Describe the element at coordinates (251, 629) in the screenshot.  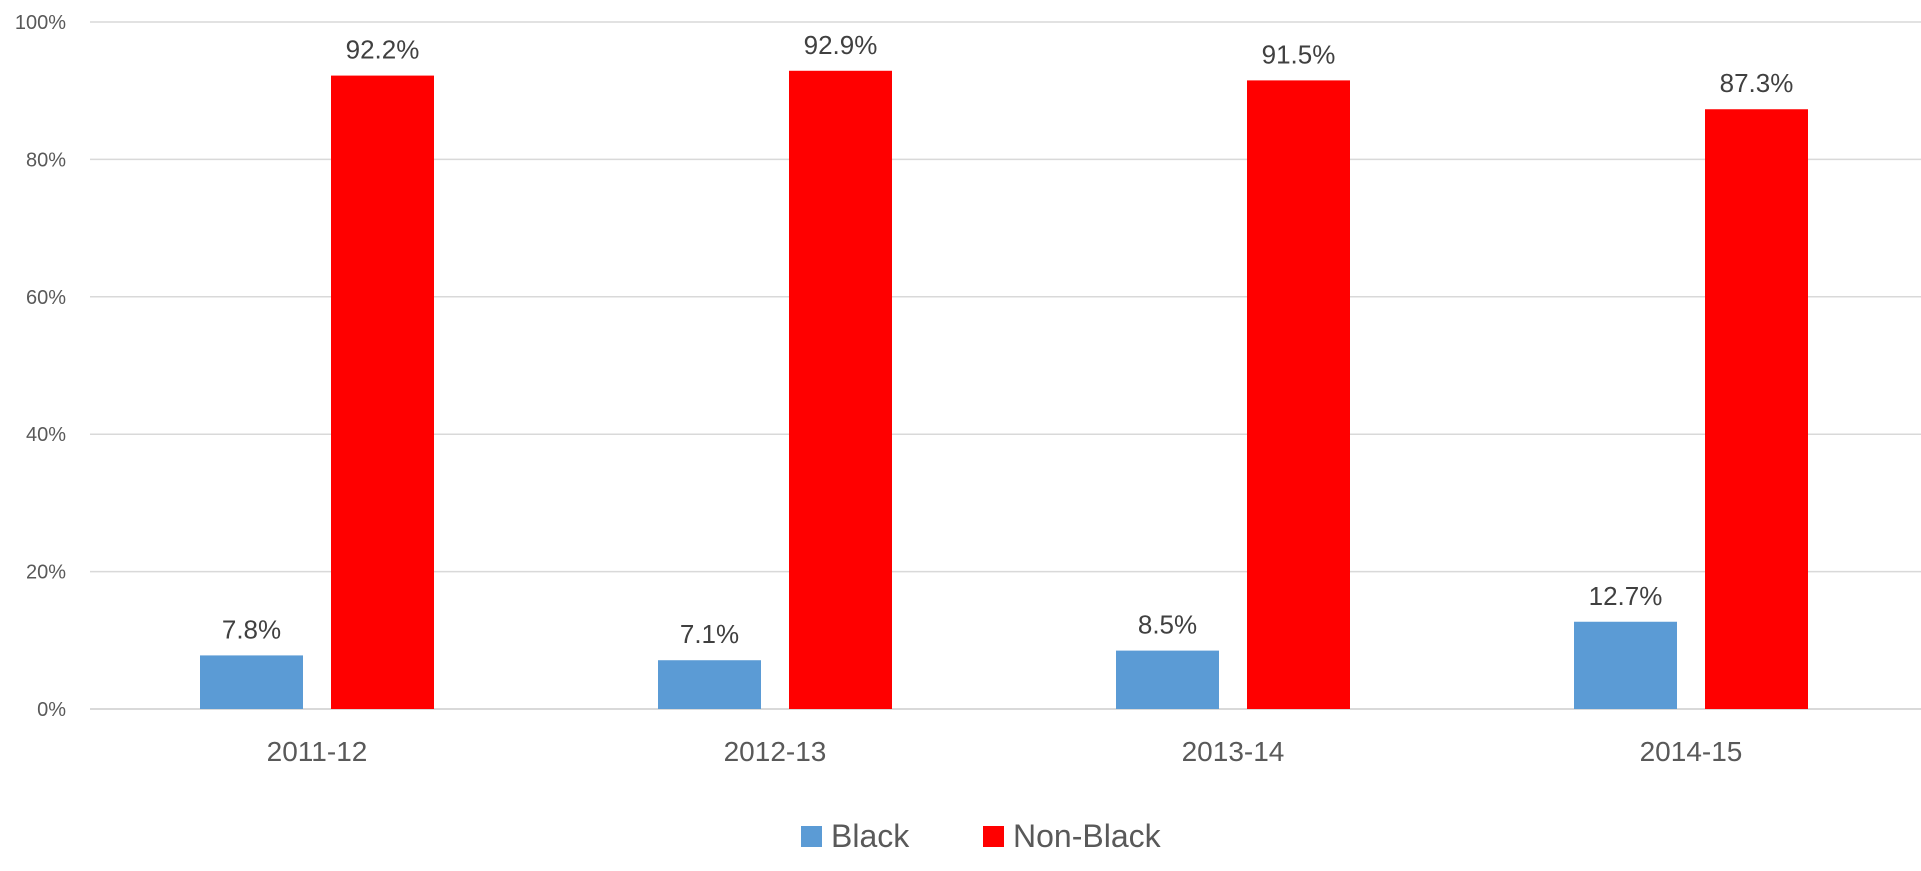
I see `data-label-black: 7.8%` at that location.